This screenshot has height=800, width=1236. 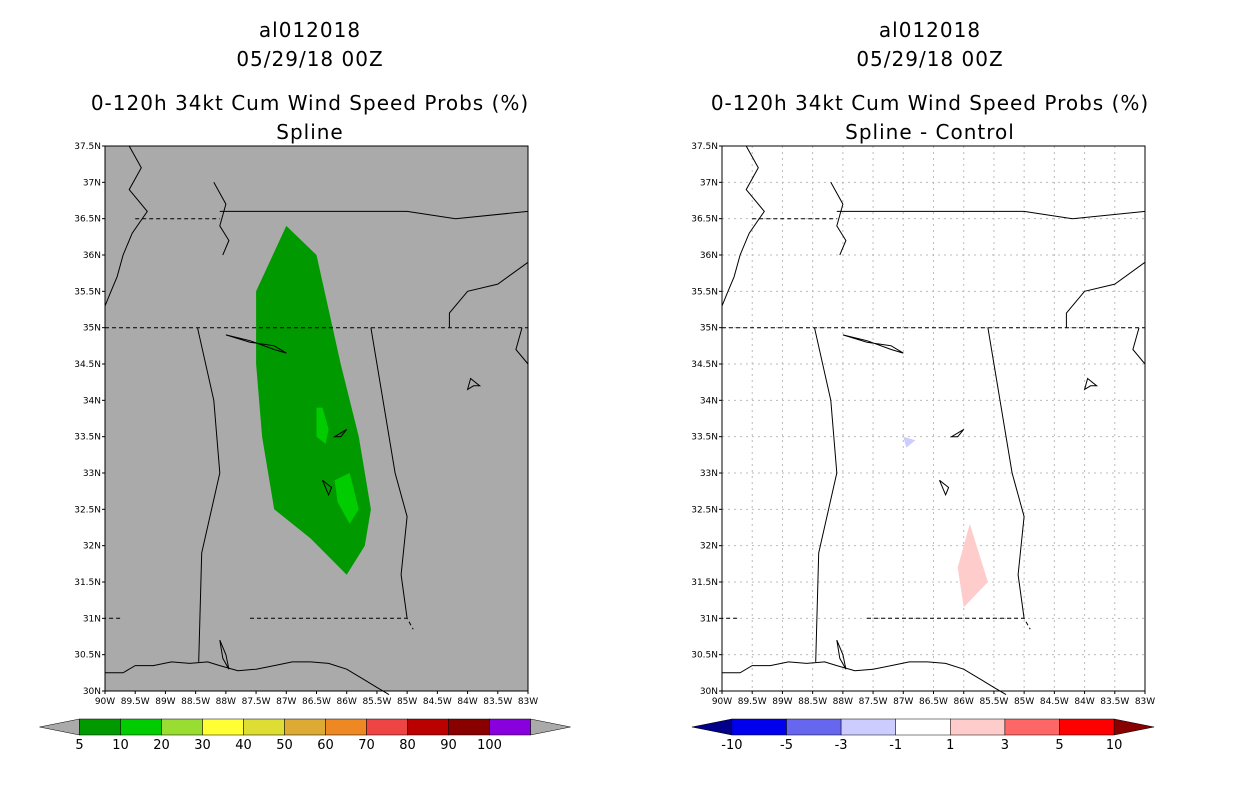 What do you see at coordinates (310, 132) in the screenshot?
I see `left-variant: Spline` at bounding box center [310, 132].